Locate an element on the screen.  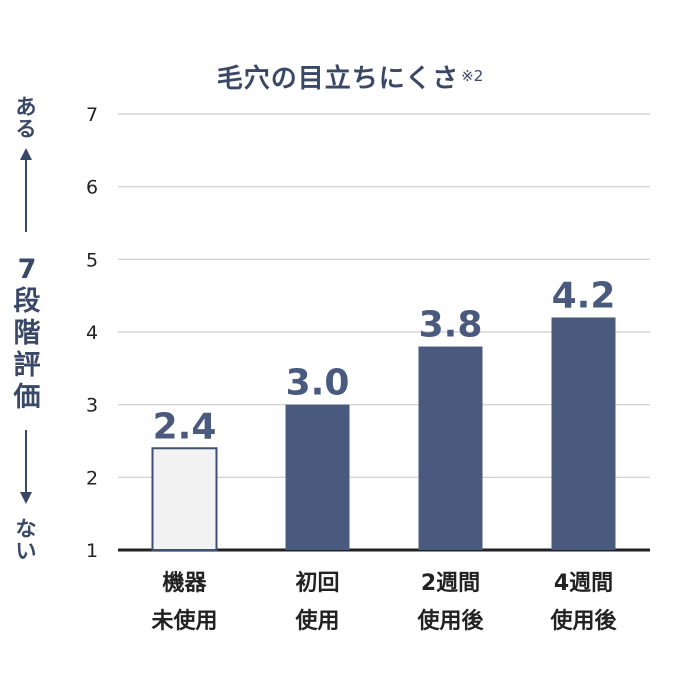
y-axis-label-bottom: ない is located at coordinates (26, 540).